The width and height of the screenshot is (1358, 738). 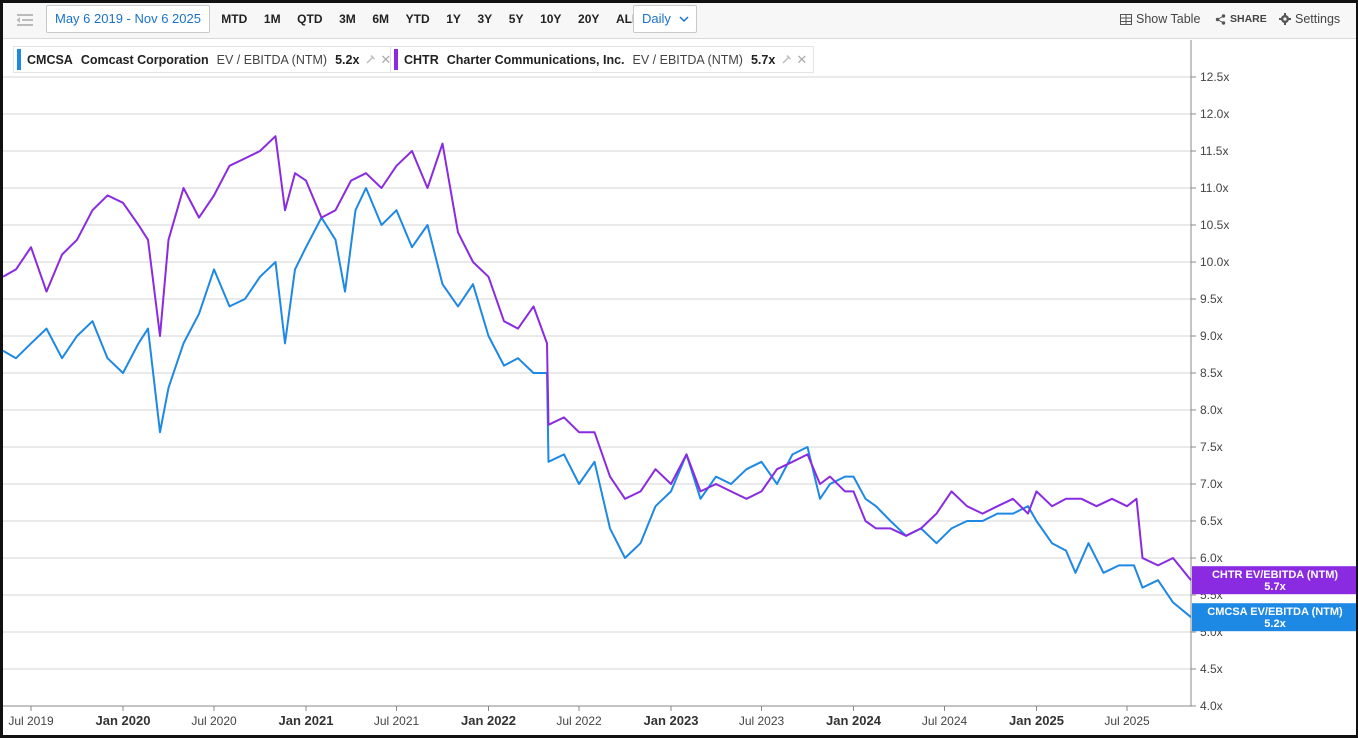 I want to click on y-tick-label: 10.5x, so click(x=1214, y=225).